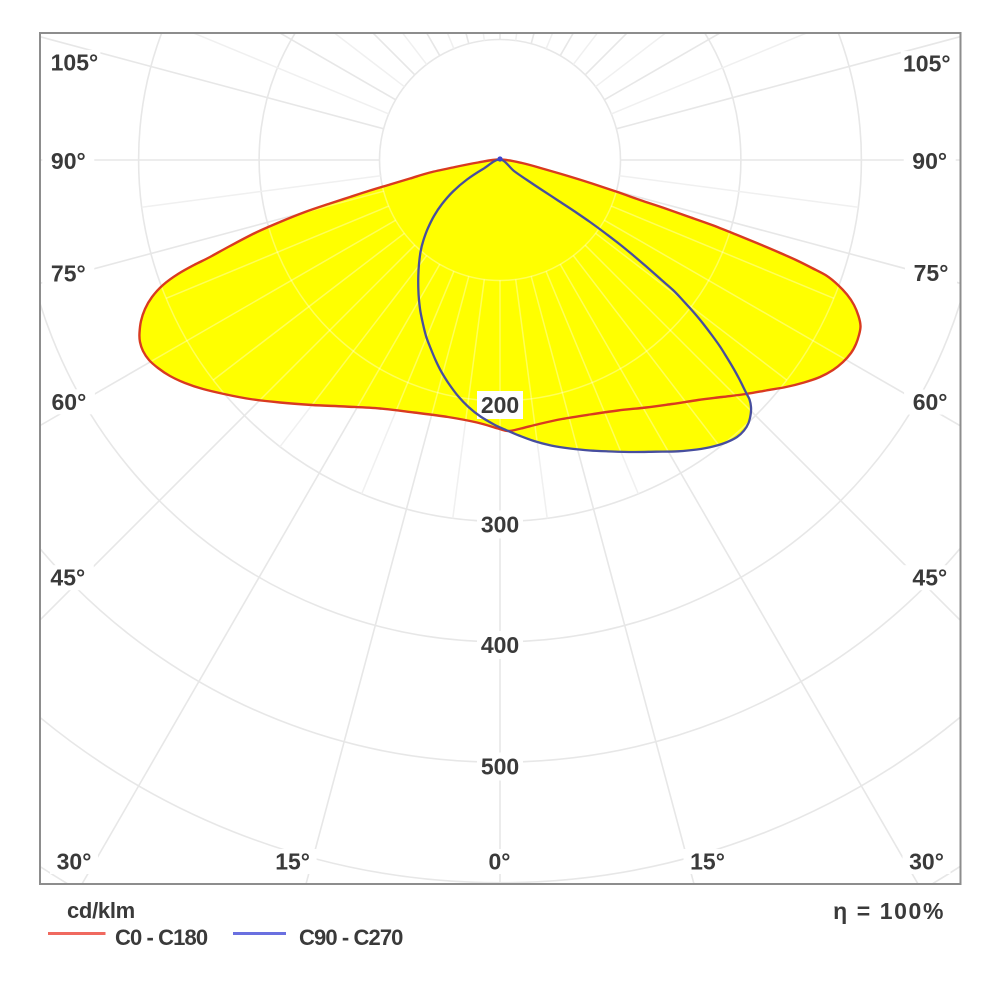 The image size is (1000, 998). What do you see at coordinates (500, 405) in the screenshot?
I see `svg-text: 200` at bounding box center [500, 405].